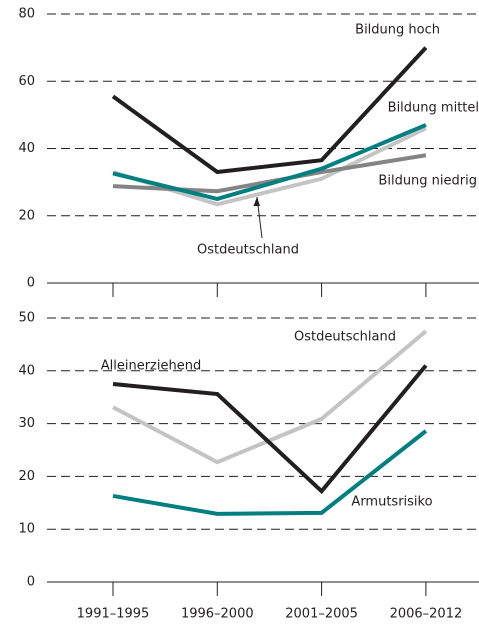 The image size is (479, 632). Describe the element at coordinates (391, 502) in the screenshot. I see `series-label: Armutsrisiko` at that location.